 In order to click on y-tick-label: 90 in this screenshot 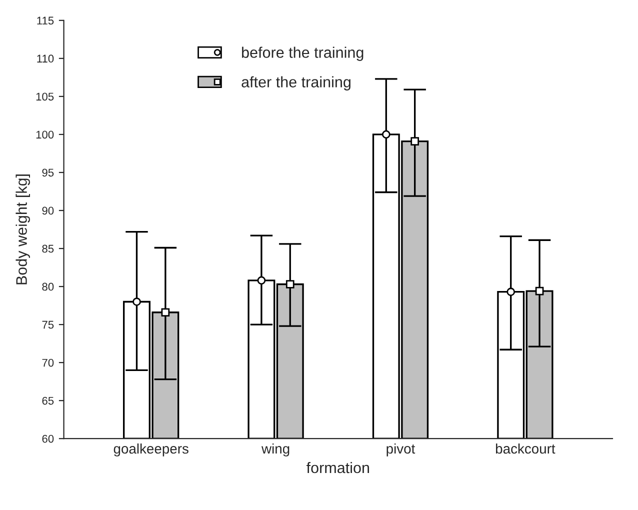, I will do `click(48, 210)`.